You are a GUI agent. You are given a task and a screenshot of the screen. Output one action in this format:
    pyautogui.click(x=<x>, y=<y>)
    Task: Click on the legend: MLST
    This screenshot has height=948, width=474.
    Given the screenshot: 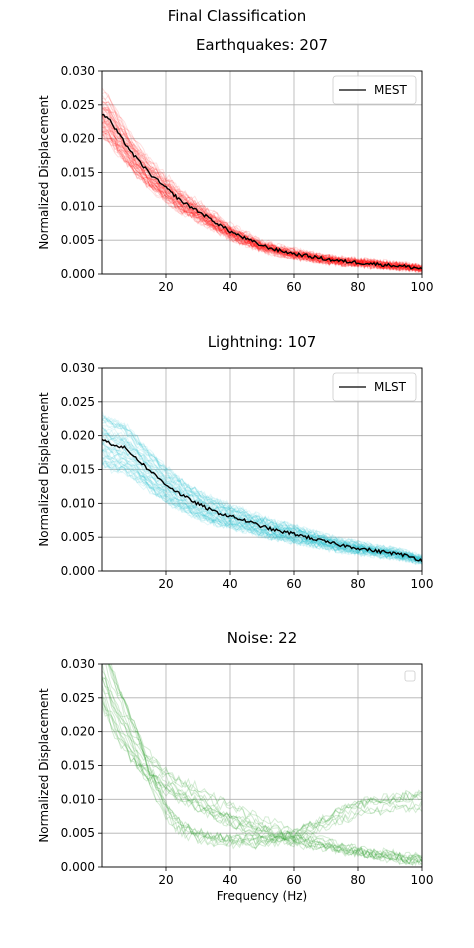 What is the action you would take?
    pyautogui.click(x=374, y=387)
    